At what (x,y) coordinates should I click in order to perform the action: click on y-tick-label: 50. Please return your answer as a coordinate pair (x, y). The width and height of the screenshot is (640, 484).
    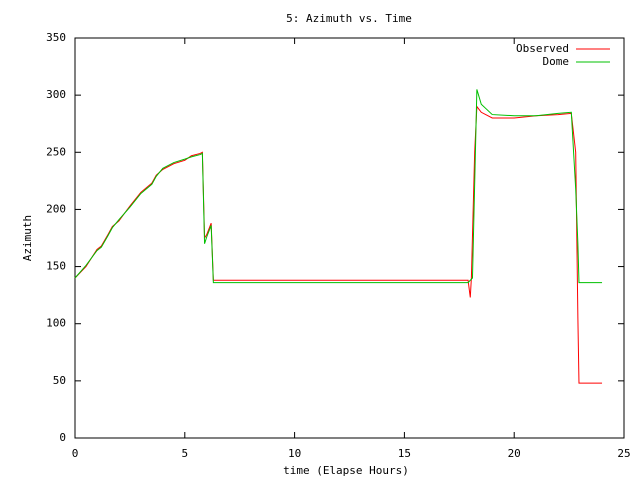
    Looking at the image, I should click on (59, 380).